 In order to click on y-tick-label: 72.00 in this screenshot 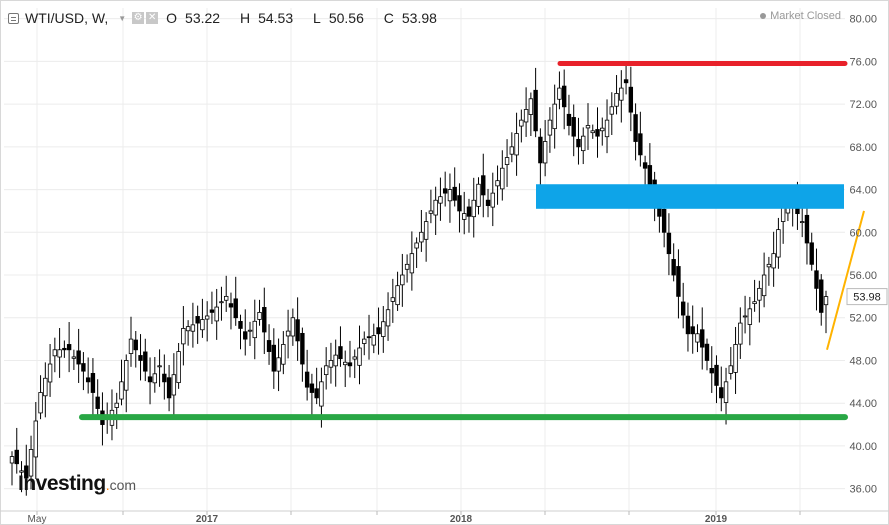, I will do `click(863, 105)`.